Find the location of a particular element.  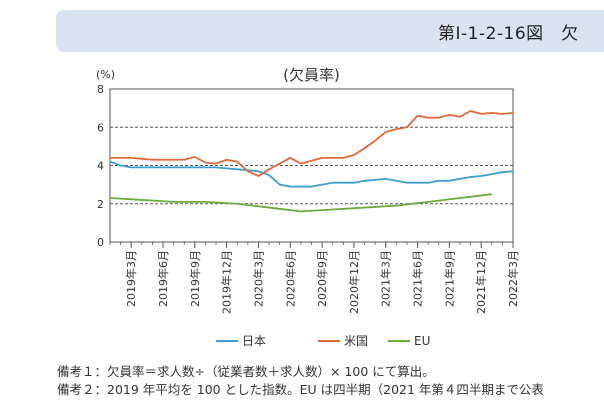

x-tick-label: 2021年9月 is located at coordinates (449, 278).